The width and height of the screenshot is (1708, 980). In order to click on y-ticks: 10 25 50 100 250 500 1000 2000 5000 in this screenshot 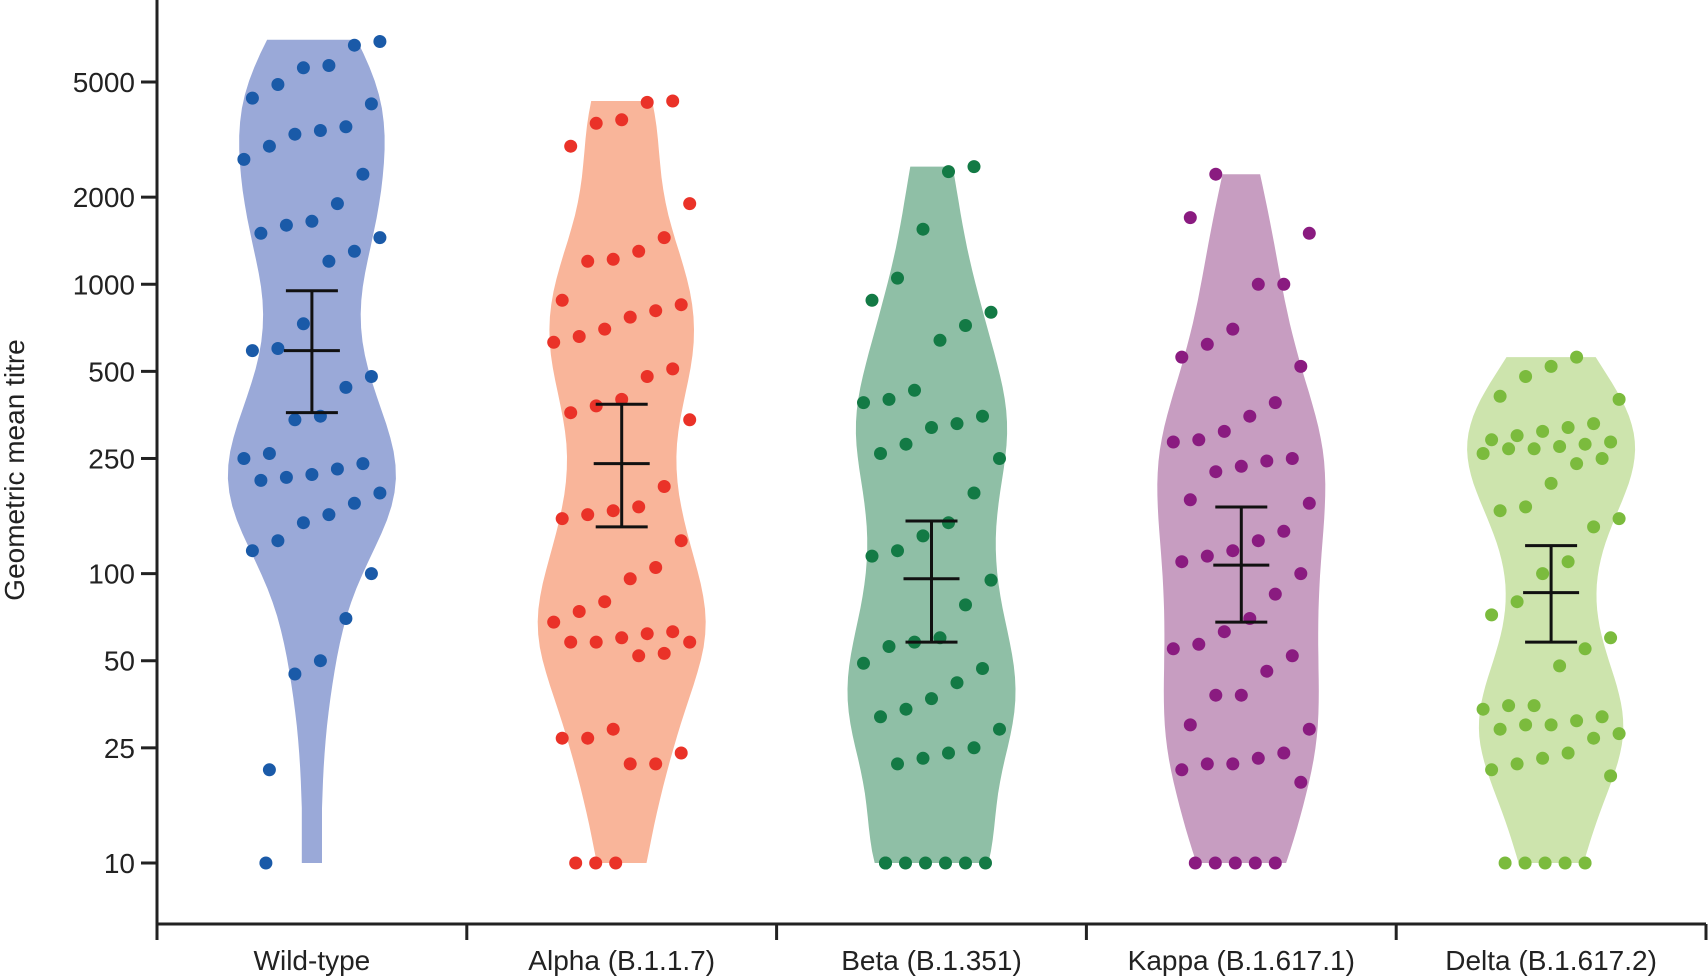, I will do `click(115, 473)`.